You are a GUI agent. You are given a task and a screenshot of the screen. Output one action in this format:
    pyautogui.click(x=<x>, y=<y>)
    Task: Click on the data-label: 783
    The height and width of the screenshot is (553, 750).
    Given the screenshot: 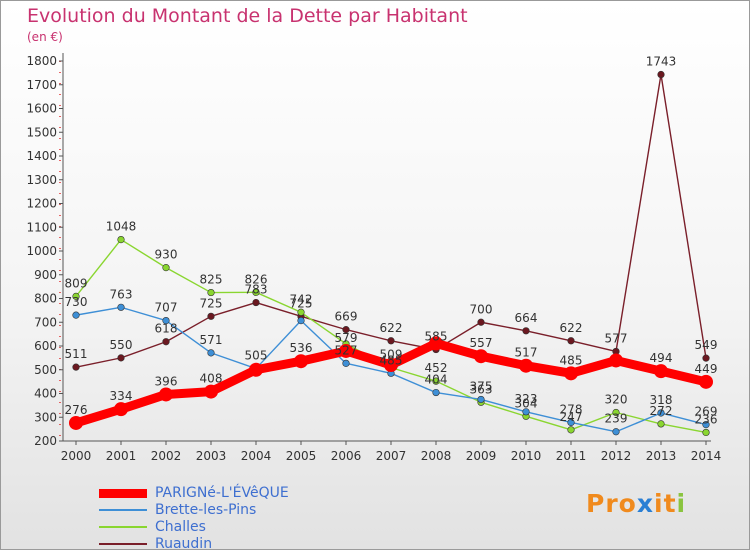 What is the action you would take?
    pyautogui.click(x=256, y=290)
    